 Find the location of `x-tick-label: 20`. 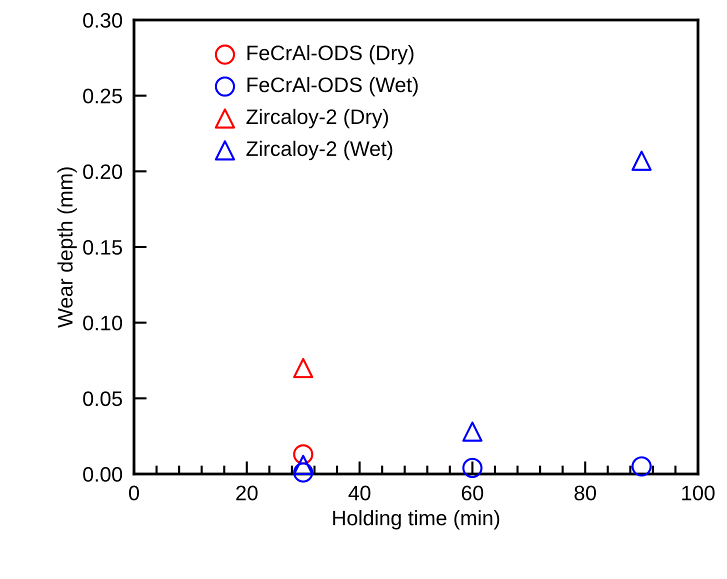

x-tick-label: 20 is located at coordinates (247, 493).